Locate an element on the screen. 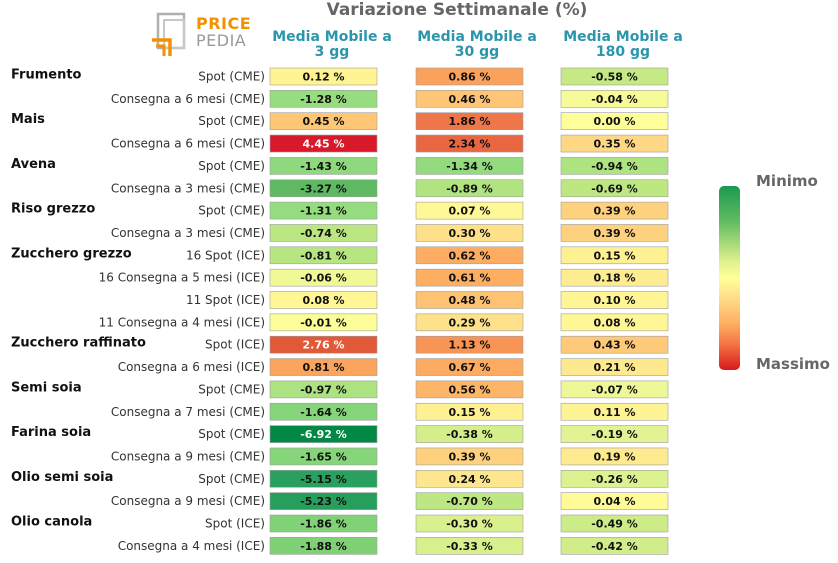 The height and width of the screenshot is (563, 838). cell-value-label: -0.49 % is located at coordinates (614, 524).